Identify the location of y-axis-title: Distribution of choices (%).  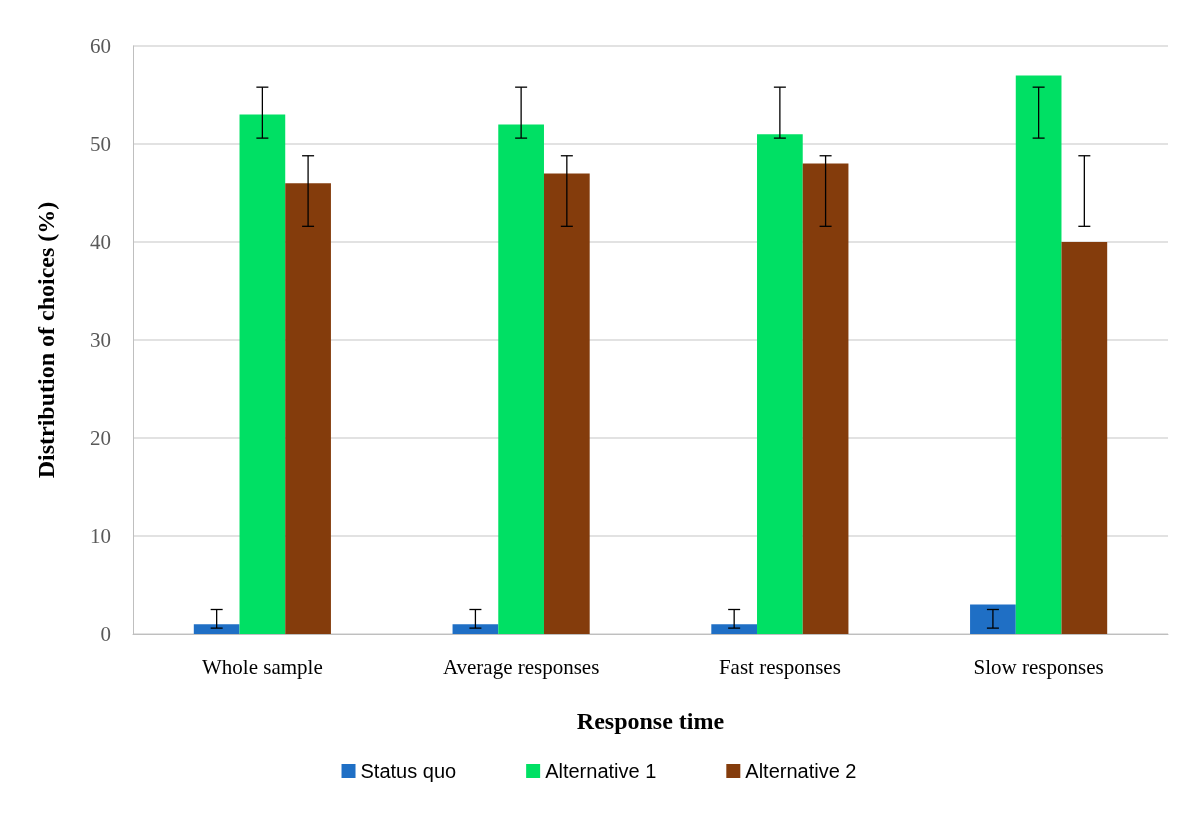
(46, 340).